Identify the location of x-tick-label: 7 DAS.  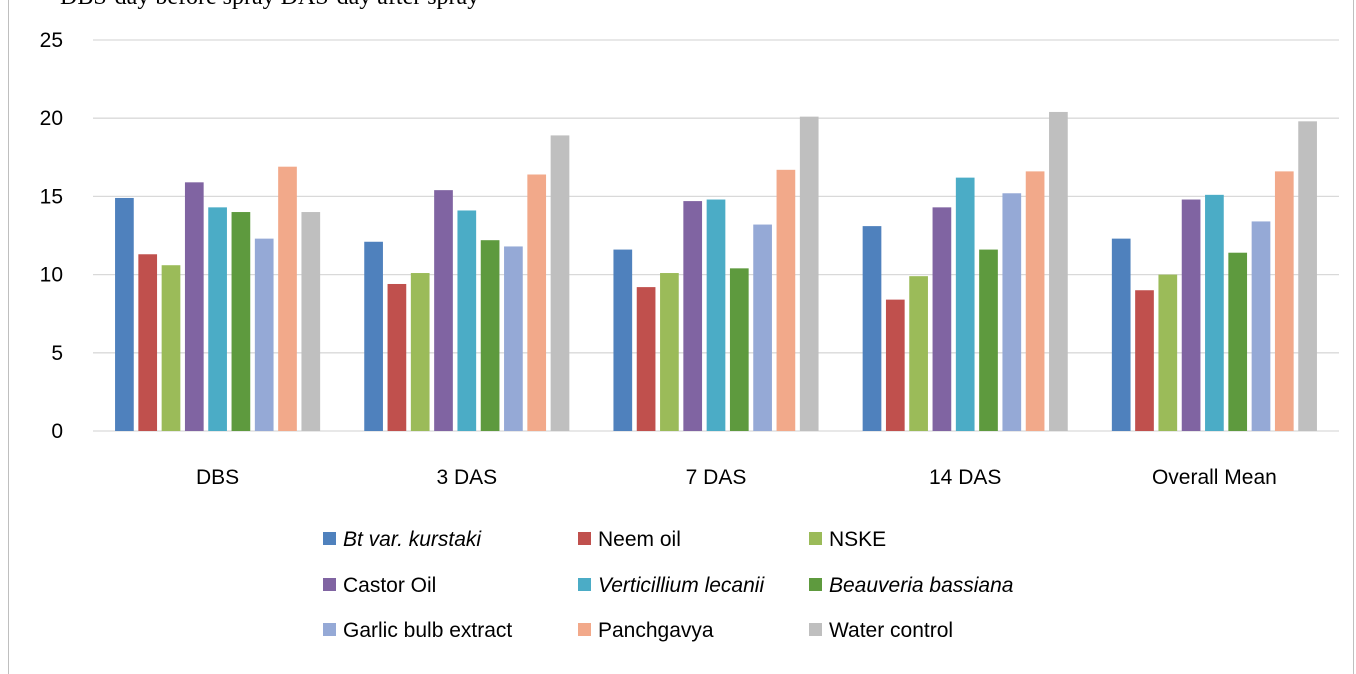
(716, 477).